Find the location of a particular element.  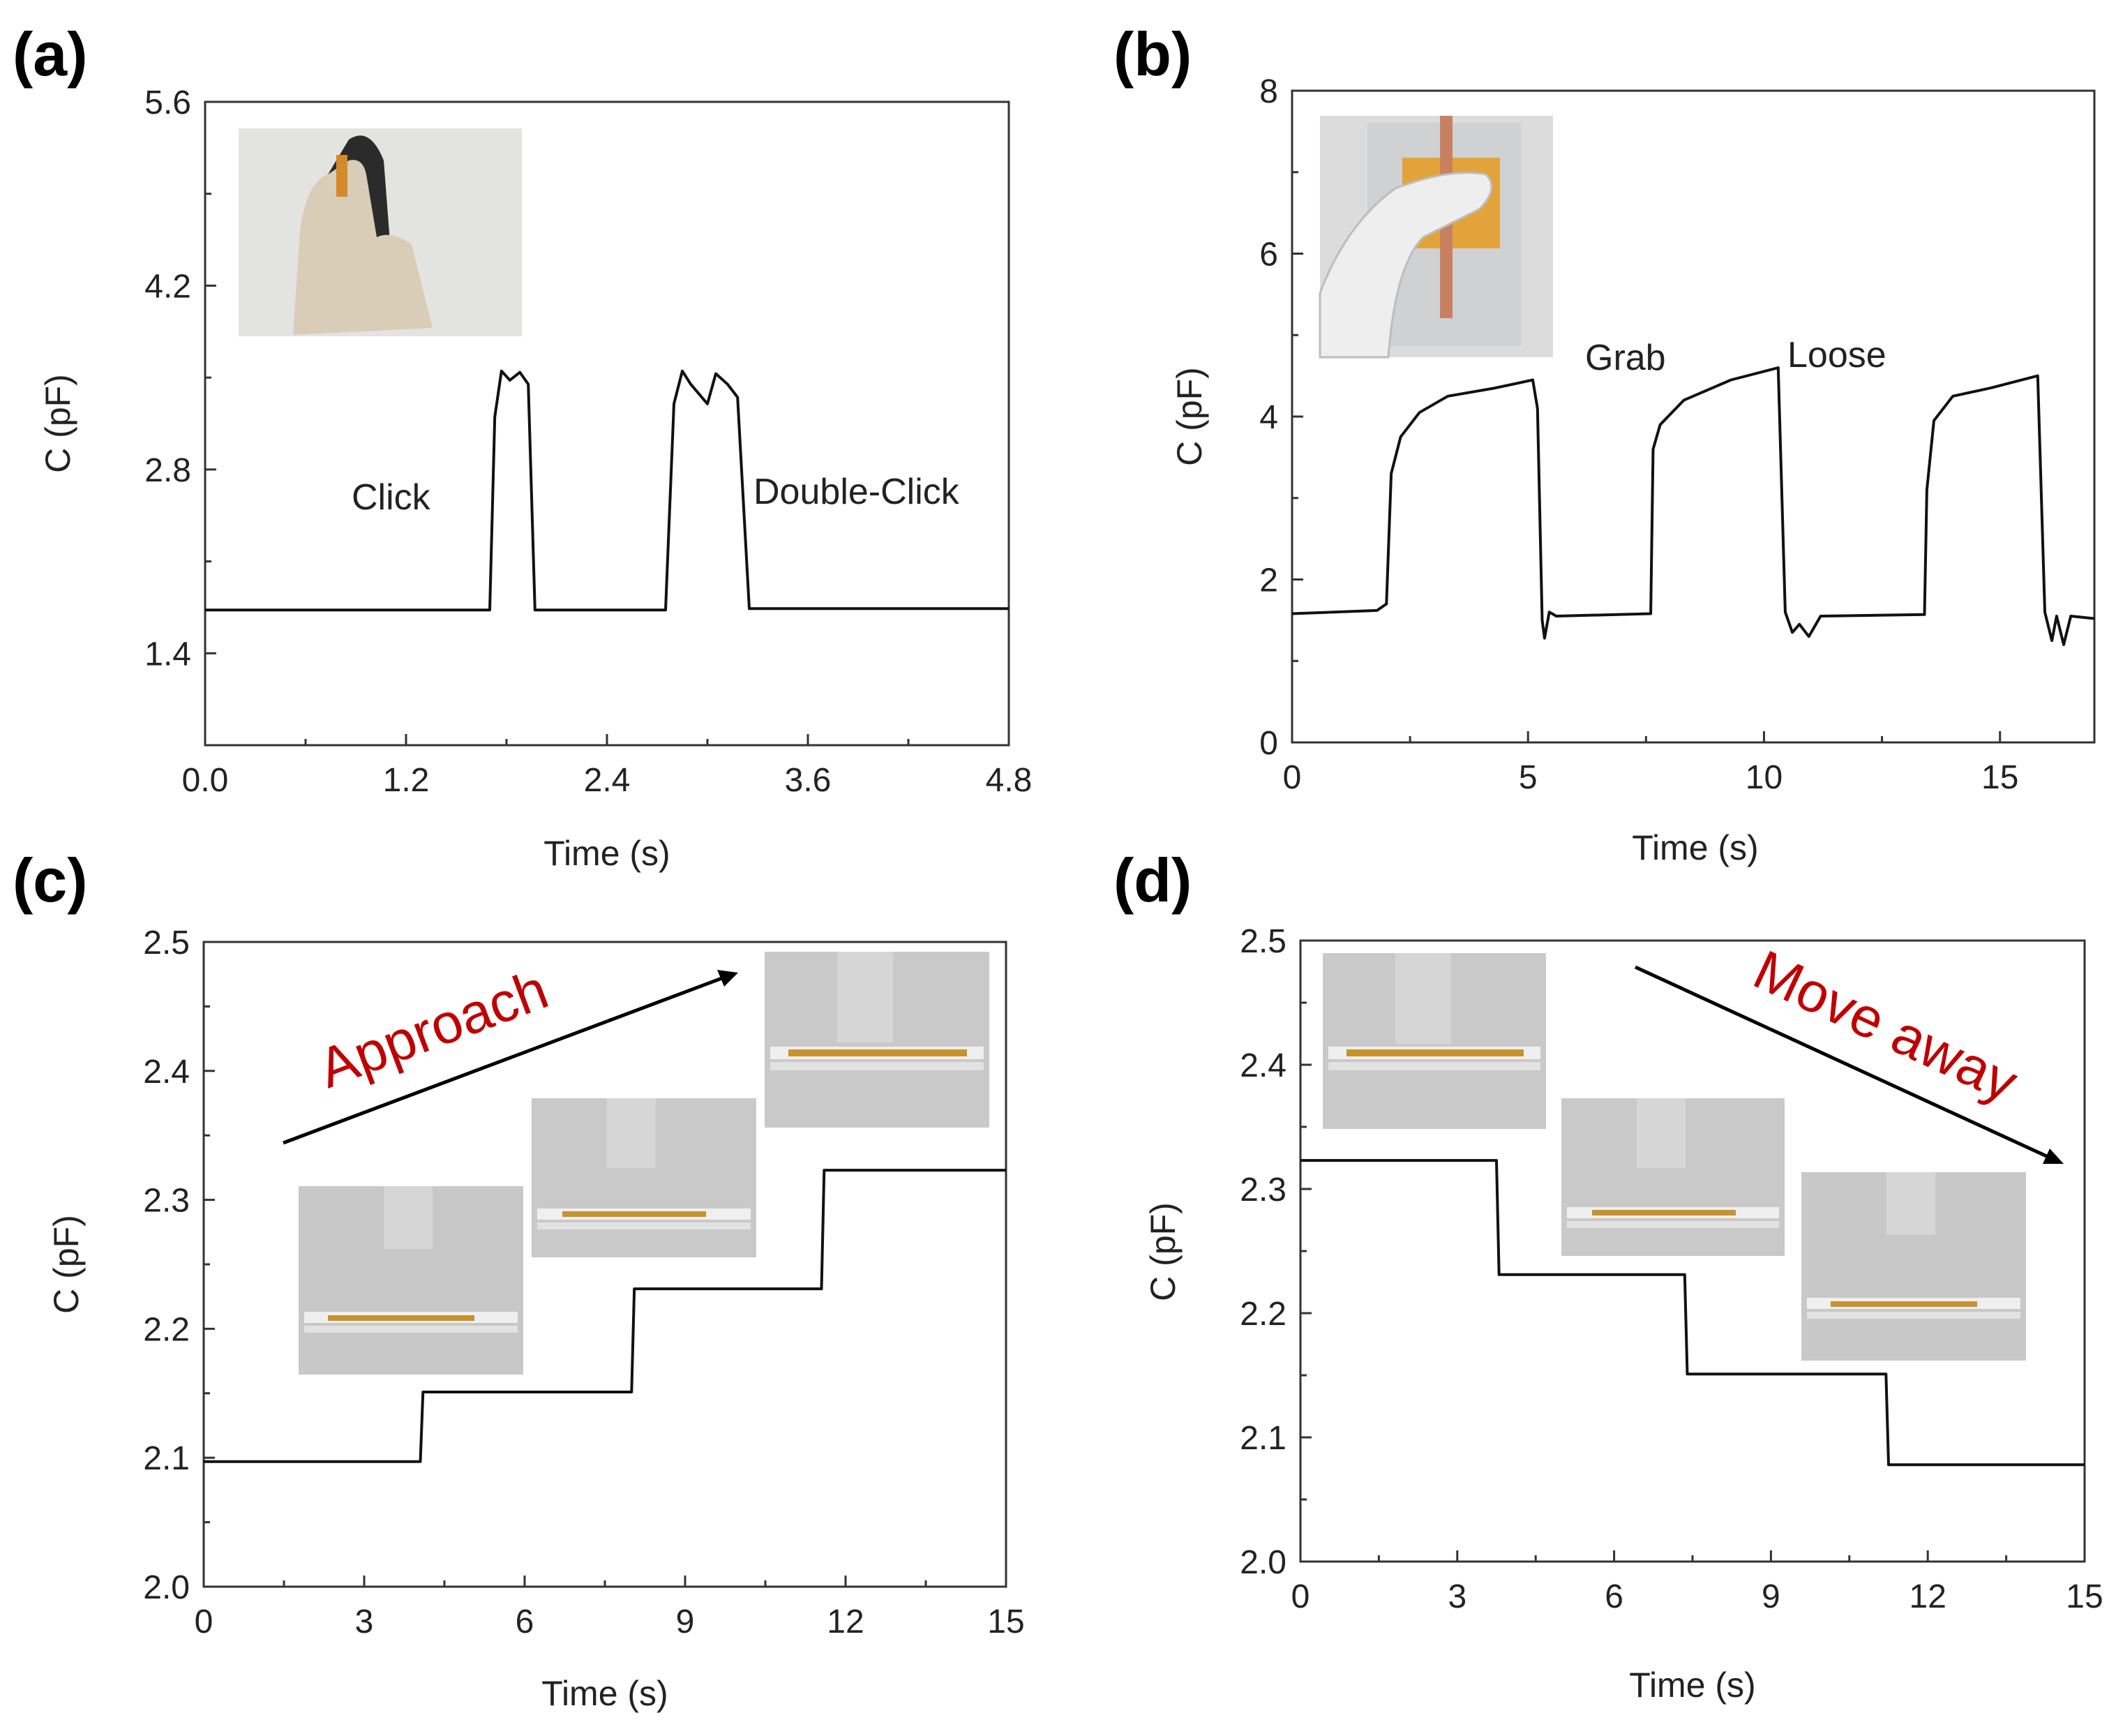

x-tick-label: 4.8 is located at coordinates (1009, 780).